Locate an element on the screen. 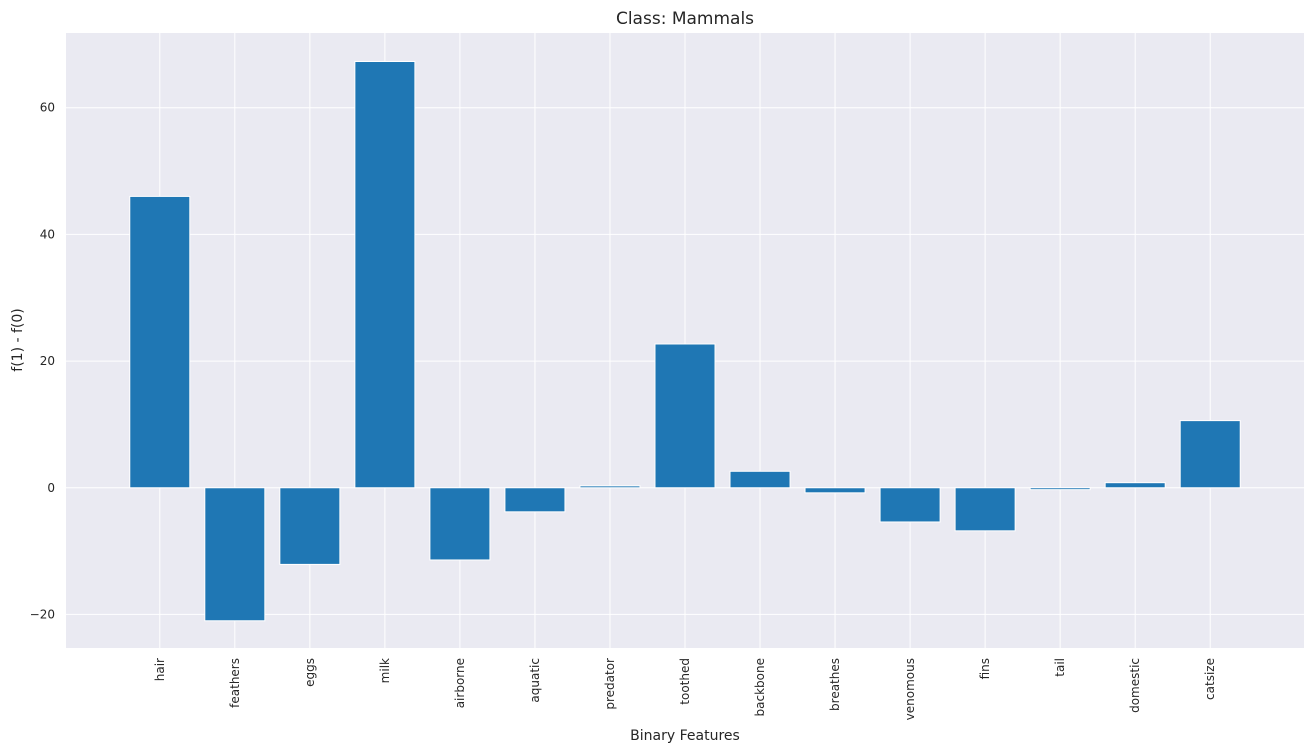 The image size is (1313, 752). bar-toothed is located at coordinates (685, 416).